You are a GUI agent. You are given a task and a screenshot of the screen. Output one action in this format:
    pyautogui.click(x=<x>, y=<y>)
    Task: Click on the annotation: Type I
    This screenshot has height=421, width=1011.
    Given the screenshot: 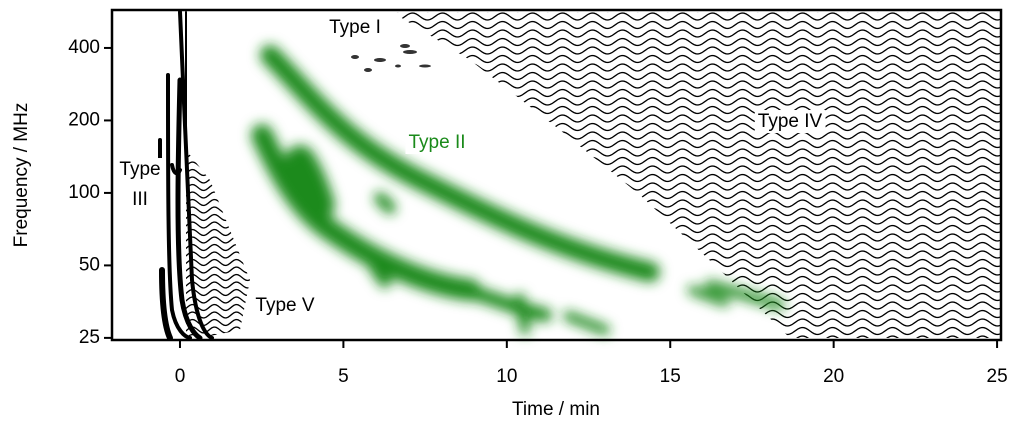 What is the action you would take?
    pyautogui.click(x=355, y=27)
    